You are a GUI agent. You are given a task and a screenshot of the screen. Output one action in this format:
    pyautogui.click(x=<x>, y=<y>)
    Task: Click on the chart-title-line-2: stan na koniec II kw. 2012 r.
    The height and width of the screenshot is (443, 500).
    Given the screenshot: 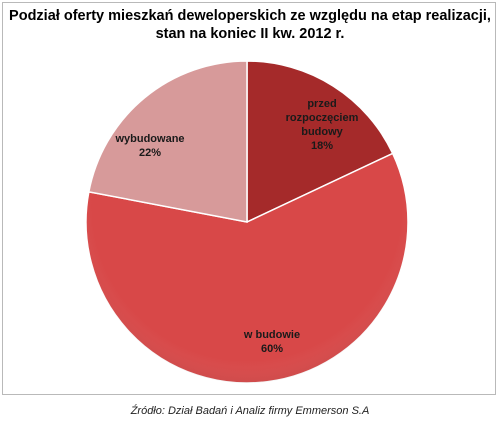 What is the action you would take?
    pyautogui.click(x=250, y=34)
    